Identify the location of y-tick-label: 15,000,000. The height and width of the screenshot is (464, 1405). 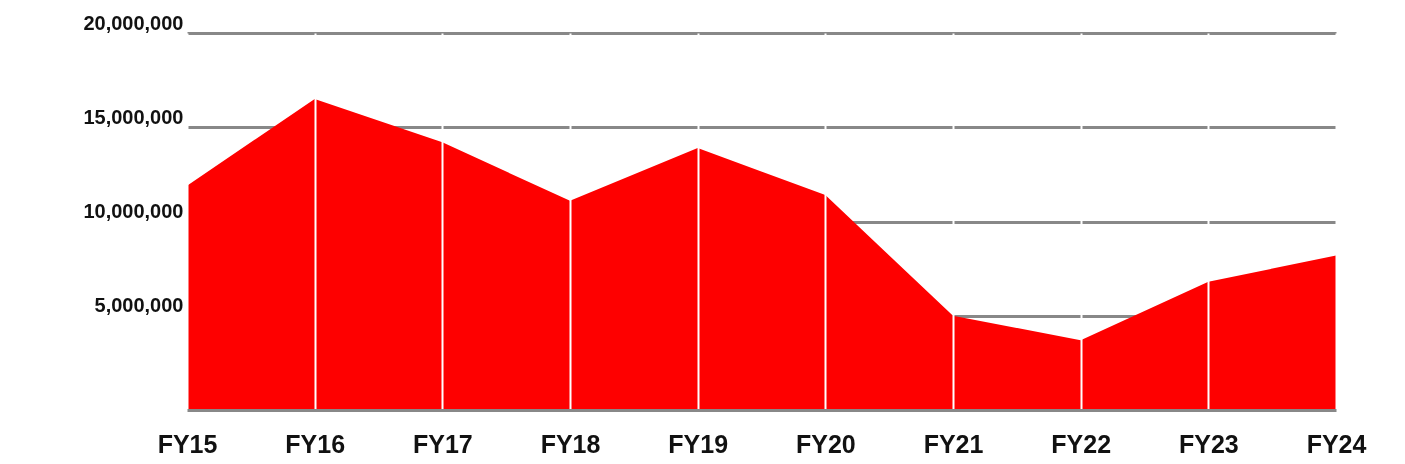
(133, 116).